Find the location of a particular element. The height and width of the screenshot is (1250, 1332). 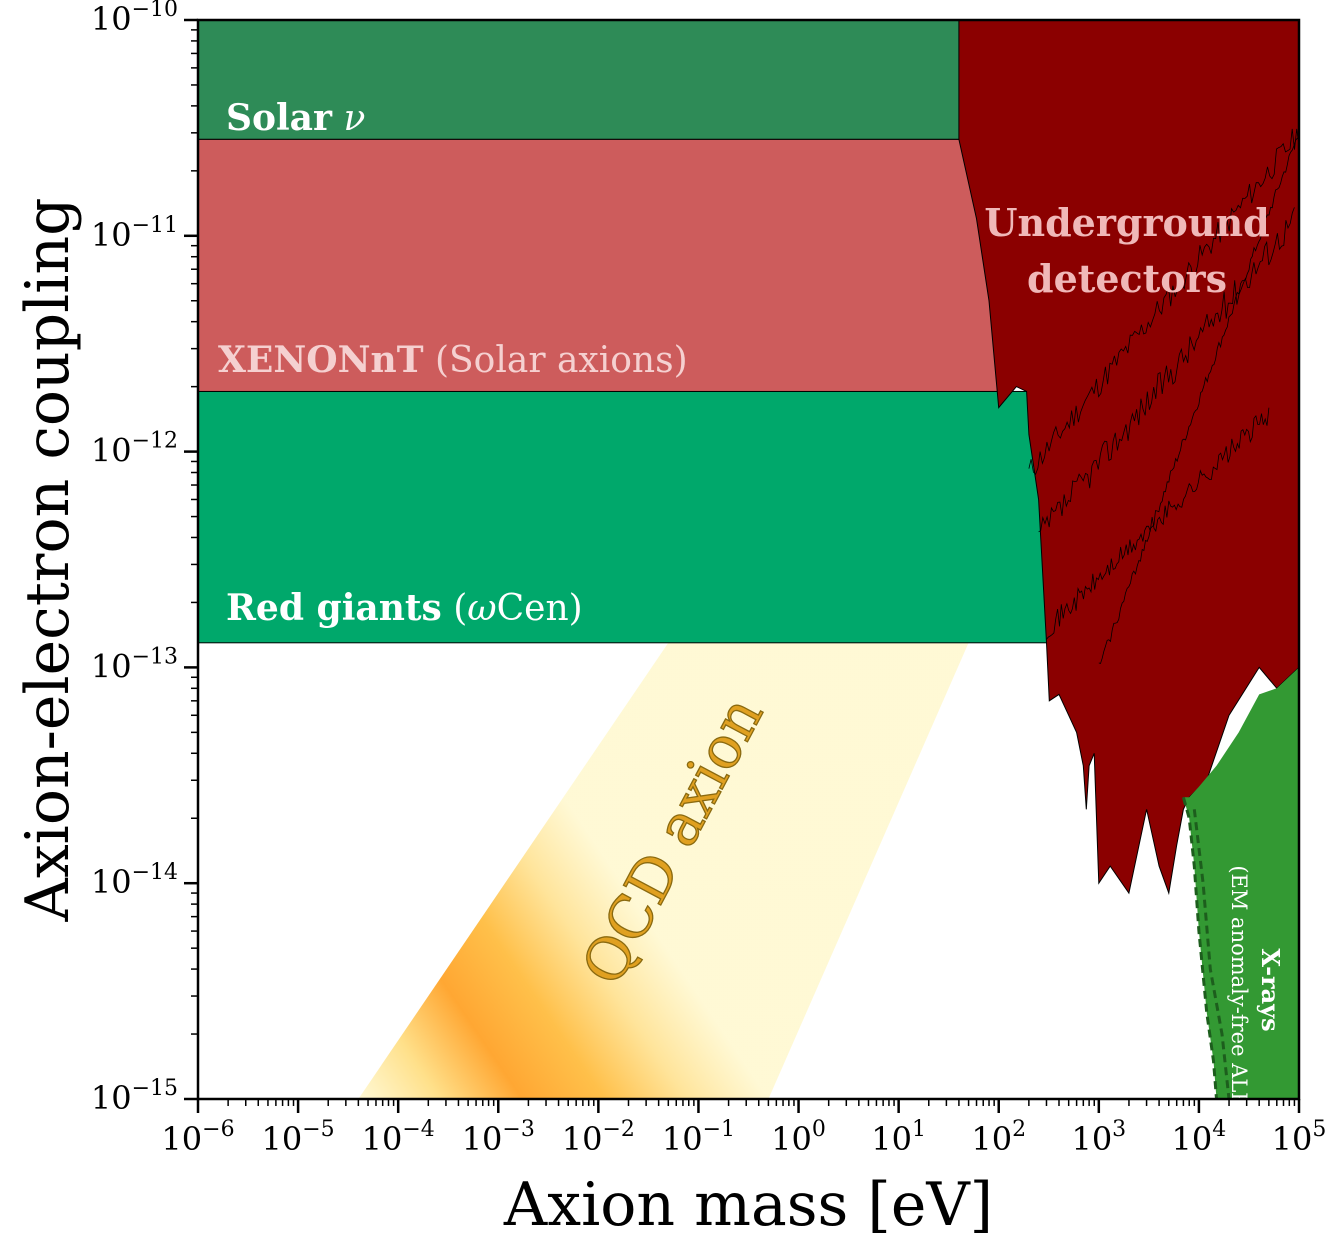

x-tick-exponent: −6 is located at coordinates (218, 1129).